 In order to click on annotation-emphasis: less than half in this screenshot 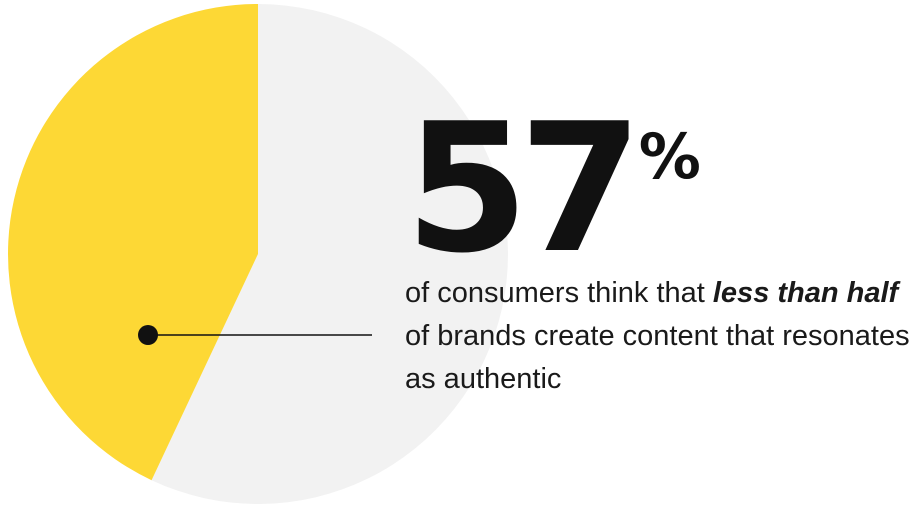, I will do `click(805, 293)`.